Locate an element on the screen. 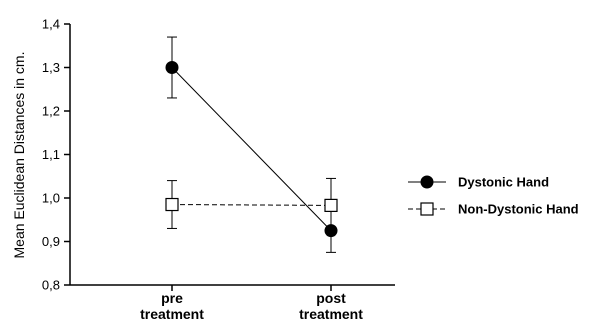 This screenshot has width=613, height=326. y-tick-label: 1,3 is located at coordinates (51, 67).